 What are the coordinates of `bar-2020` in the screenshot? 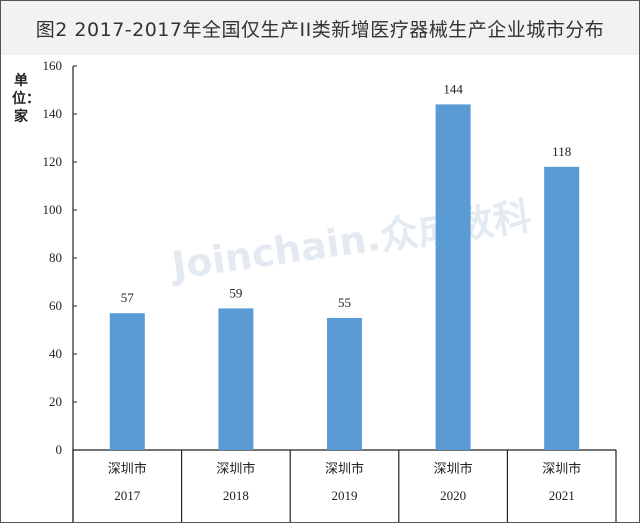 It's located at (453, 277).